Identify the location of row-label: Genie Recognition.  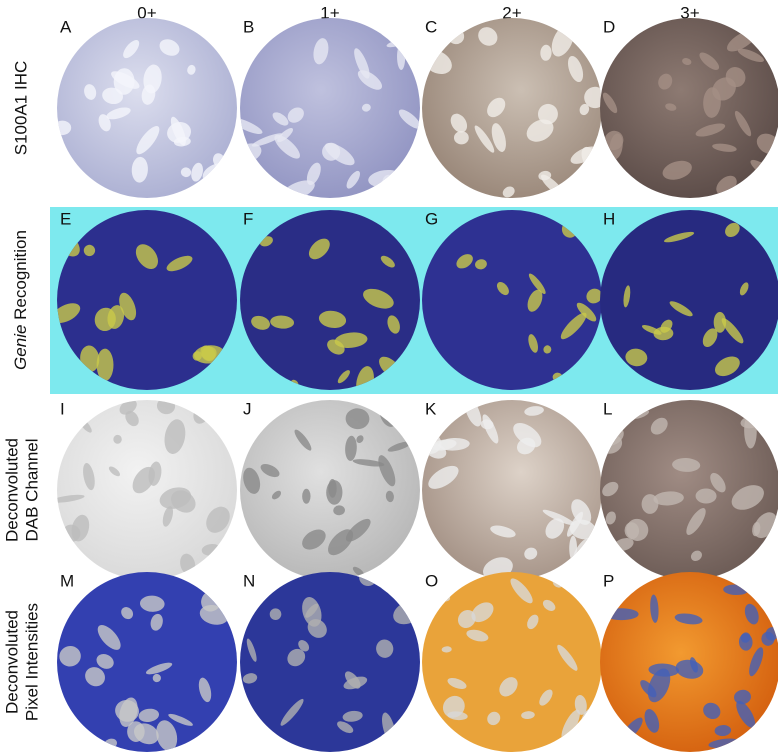
(20, 300).